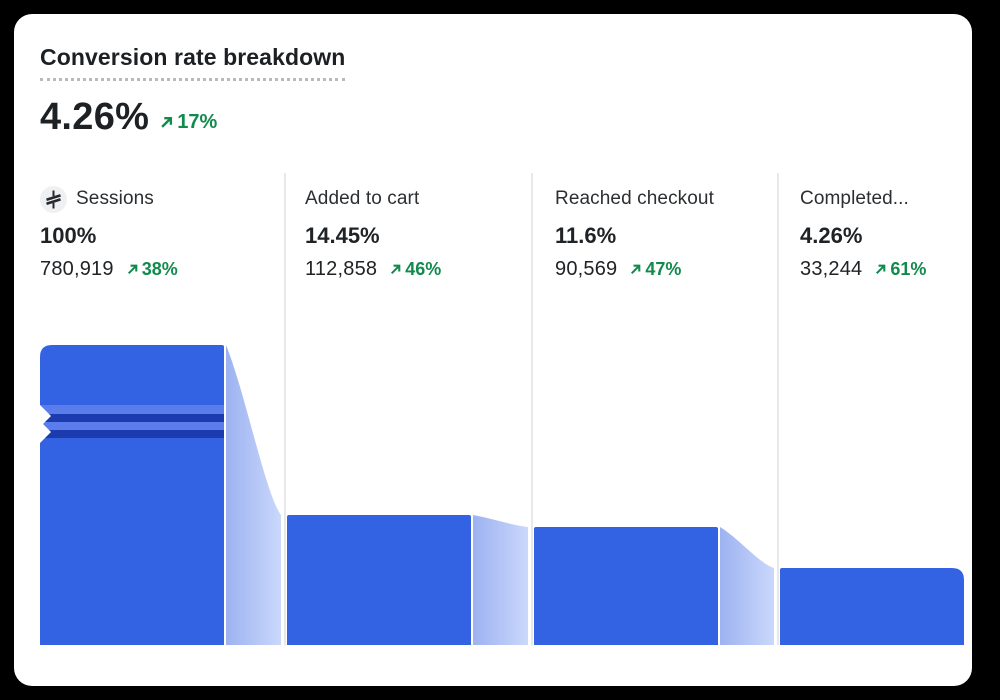 The height and width of the screenshot is (700, 1000). What do you see at coordinates (667, 232) in the screenshot?
I see `funnel-step-reached-checkout: Reached checkout 11.6% 90,569 47%` at bounding box center [667, 232].